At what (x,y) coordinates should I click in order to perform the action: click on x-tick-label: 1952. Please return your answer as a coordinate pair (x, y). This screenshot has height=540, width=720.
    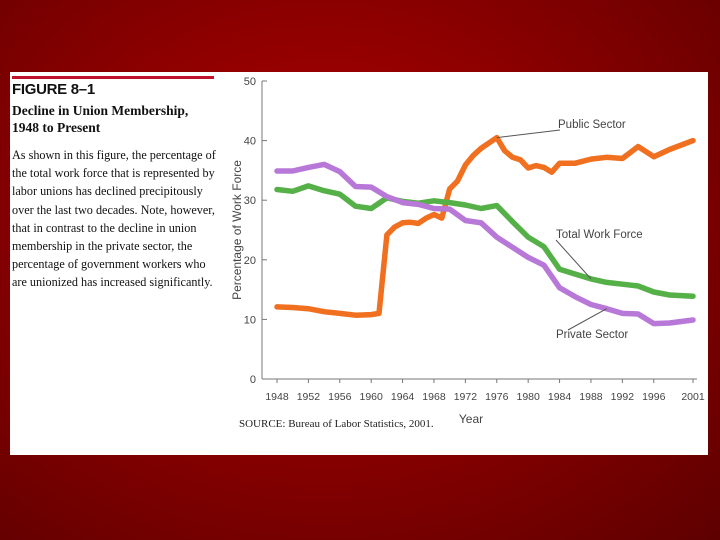
    Looking at the image, I should click on (309, 397).